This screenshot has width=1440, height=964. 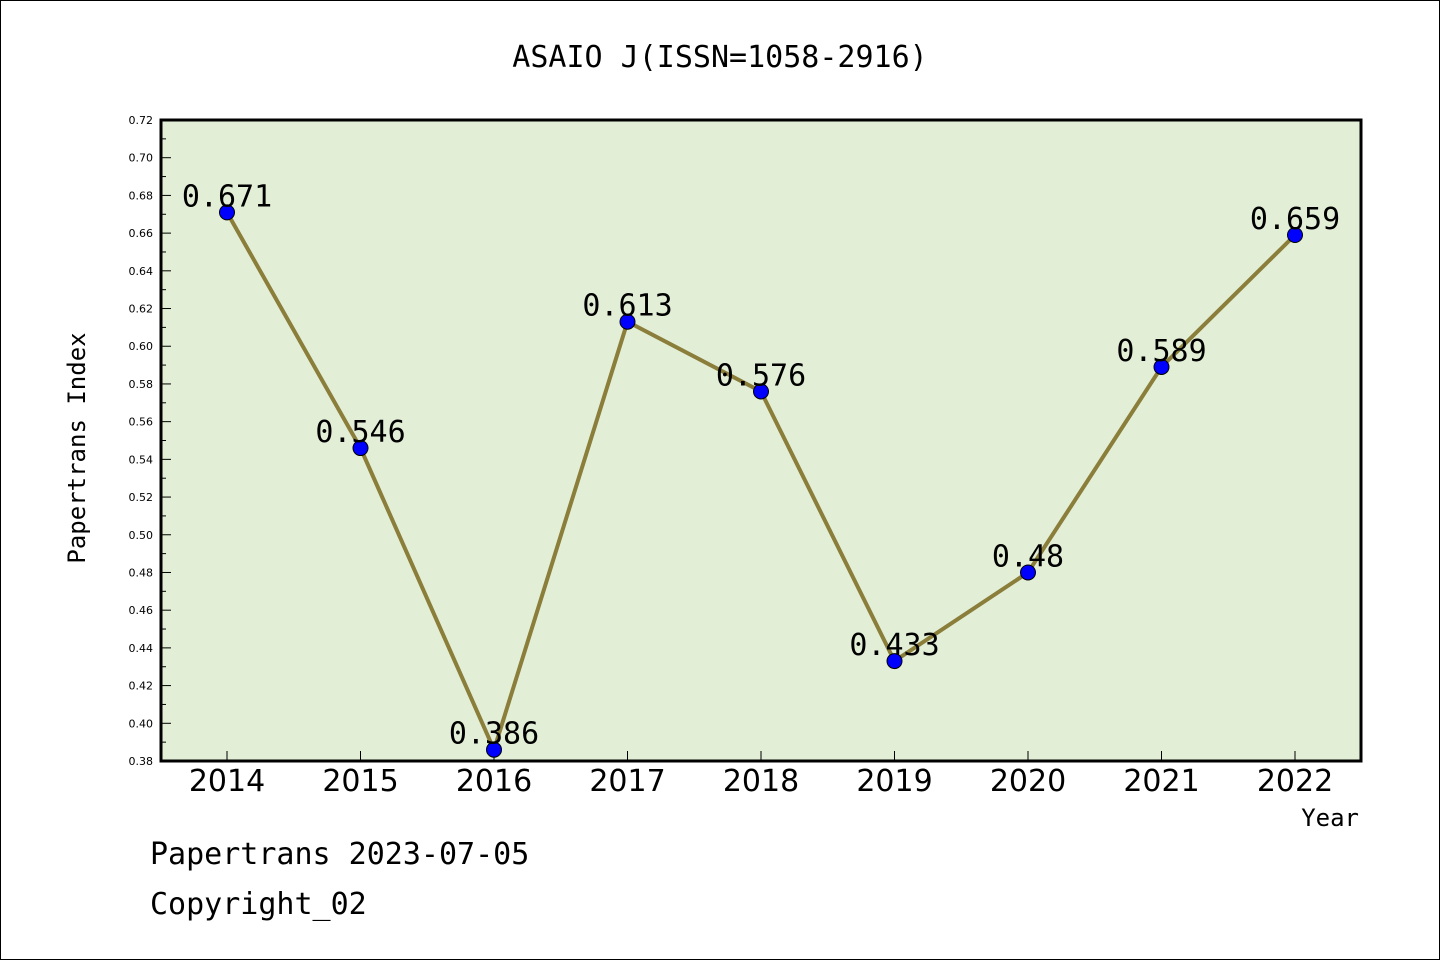 I want to click on y-tick-label: 0.50, so click(x=141, y=535).